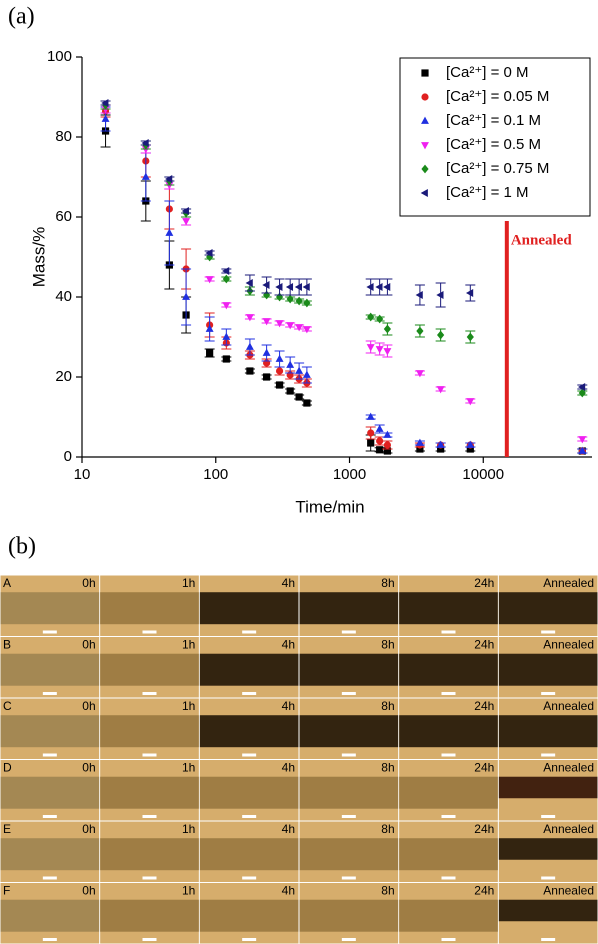  Describe the element at coordinates (59, 56) in the screenshot. I see `y-tick-label: 100` at that location.